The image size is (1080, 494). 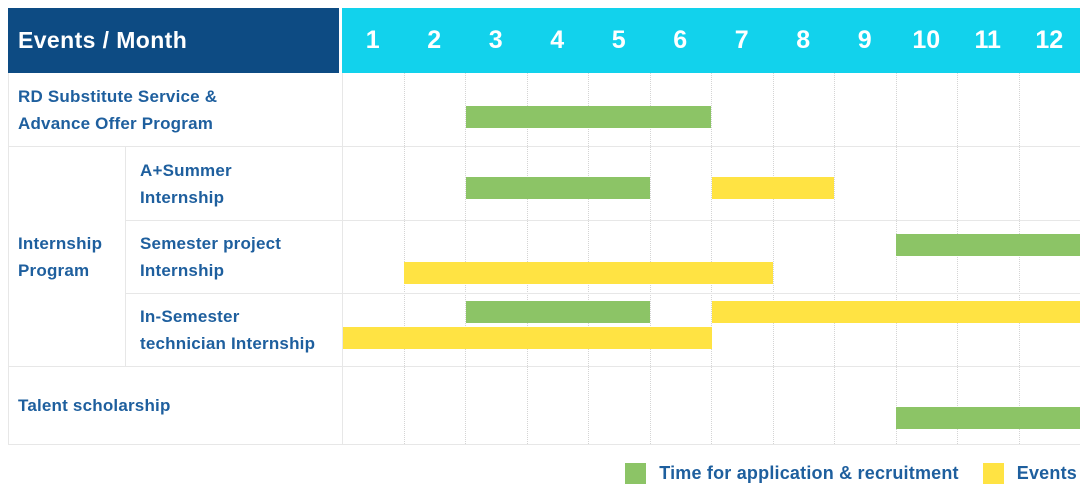 What do you see at coordinates (1046, 473) in the screenshot?
I see `legend-label-events: Events` at bounding box center [1046, 473].